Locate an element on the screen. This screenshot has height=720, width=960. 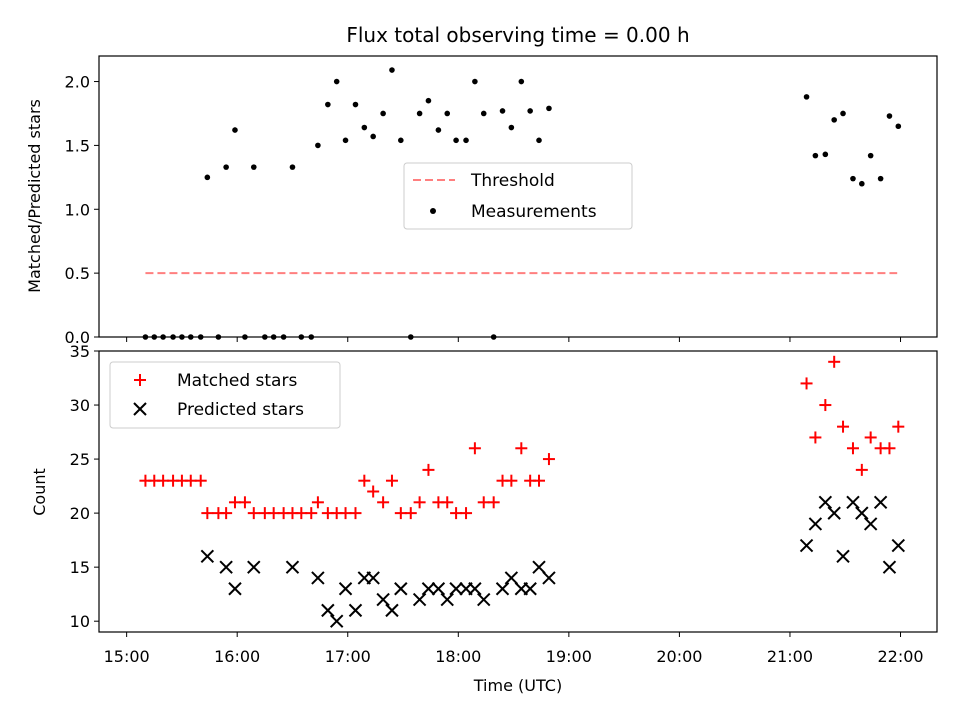
top-y-tick-label: 1.0 is located at coordinates (77, 209).